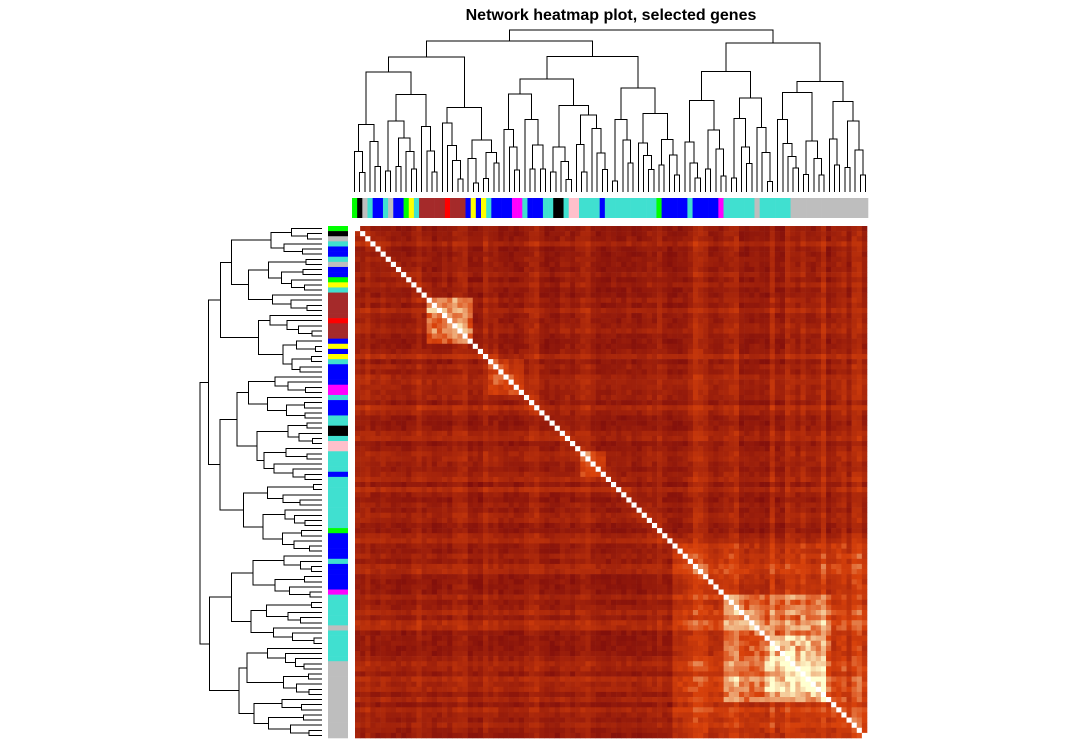 This screenshot has height=756, width=1080. I want to click on top-dendrogram, so click(610, 110).